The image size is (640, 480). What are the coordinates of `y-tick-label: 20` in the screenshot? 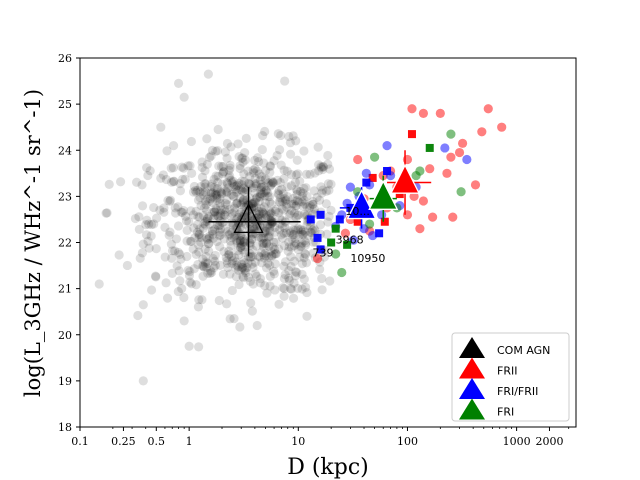 It's located at (65, 335).